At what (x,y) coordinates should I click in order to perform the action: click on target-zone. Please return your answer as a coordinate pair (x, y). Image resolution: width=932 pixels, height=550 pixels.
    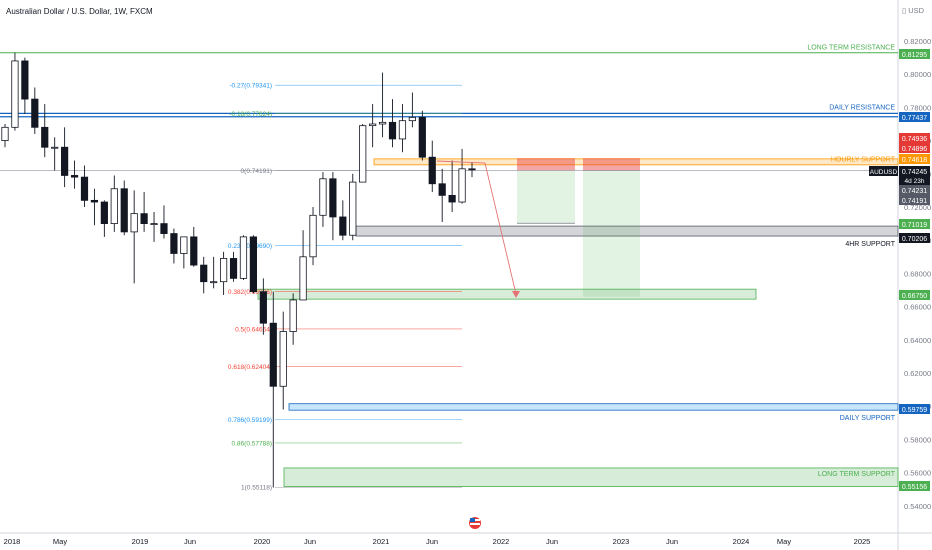
    Looking at the image, I should click on (507, 294).